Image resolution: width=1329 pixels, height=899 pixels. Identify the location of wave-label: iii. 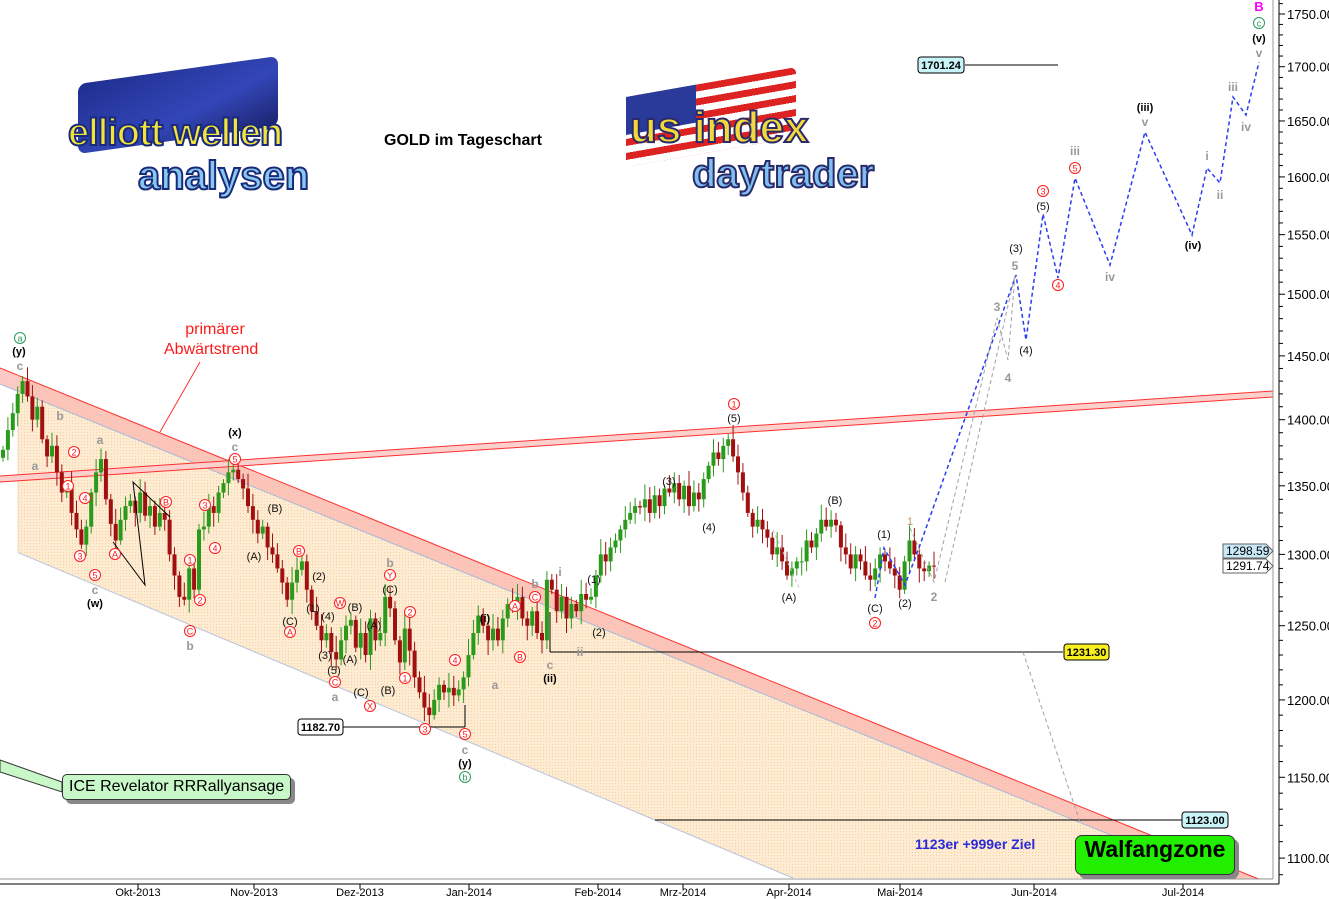
(1233, 87).